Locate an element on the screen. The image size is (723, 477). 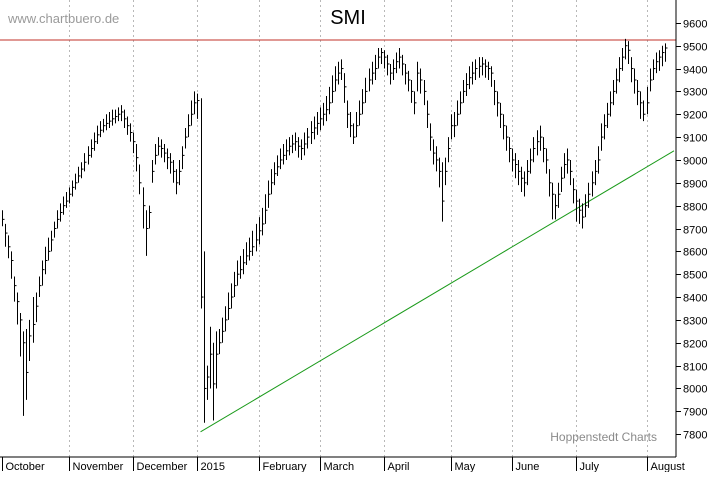
x-tick-label: October is located at coordinates (25, 466).